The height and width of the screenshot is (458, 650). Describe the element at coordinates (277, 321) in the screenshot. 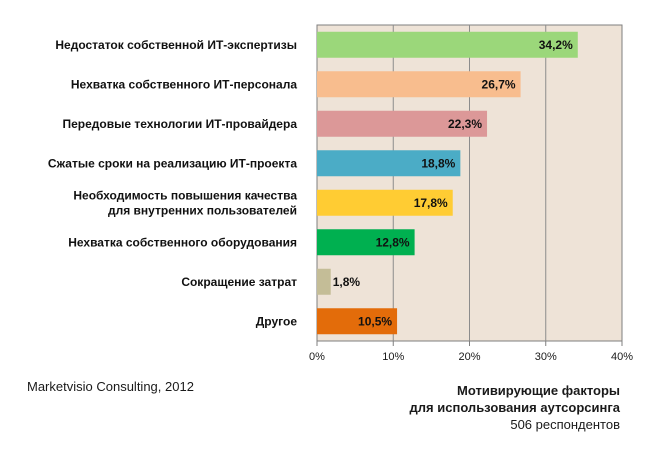

I see `category-label: Другое` at that location.